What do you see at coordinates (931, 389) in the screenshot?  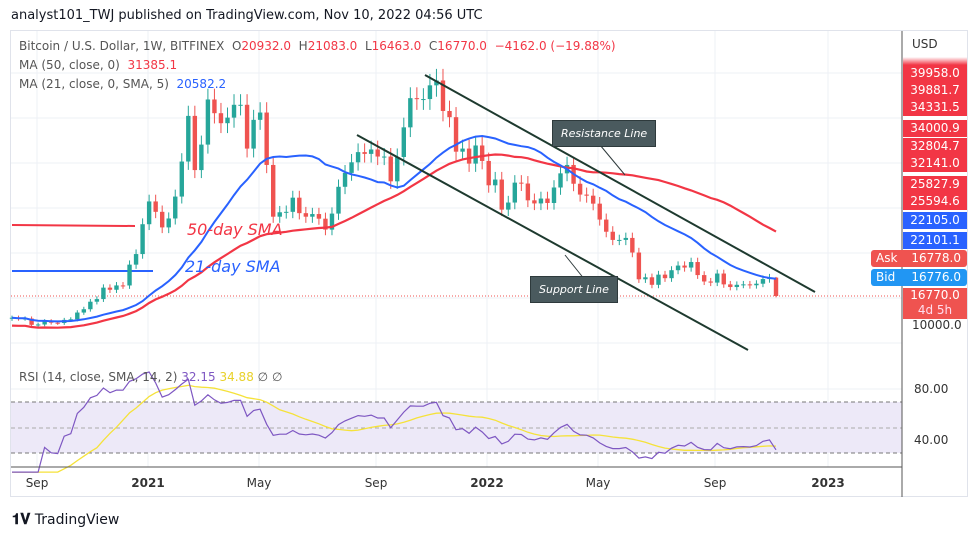 I see `rsi-axis-80: 80.00` at bounding box center [931, 389].